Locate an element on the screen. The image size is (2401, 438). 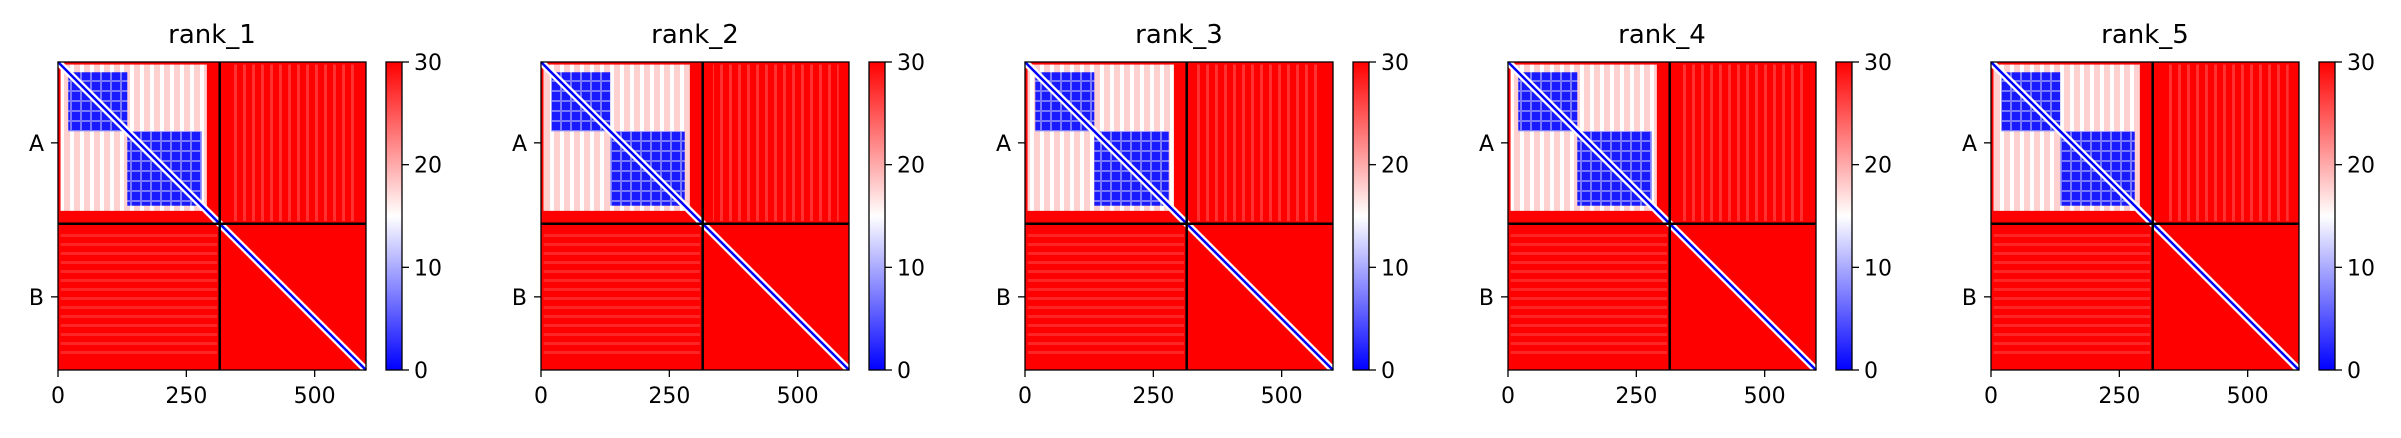
panel-title: rank_4 is located at coordinates (1662, 35).